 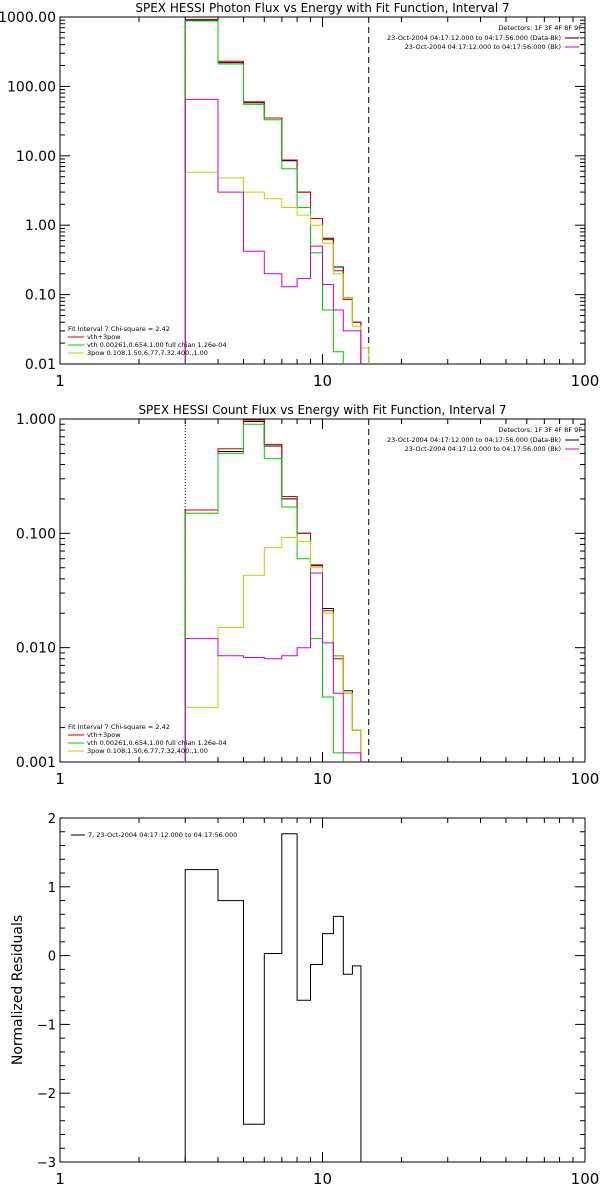 I want to click on y-tick-label: 1.00, so click(x=40, y=226).